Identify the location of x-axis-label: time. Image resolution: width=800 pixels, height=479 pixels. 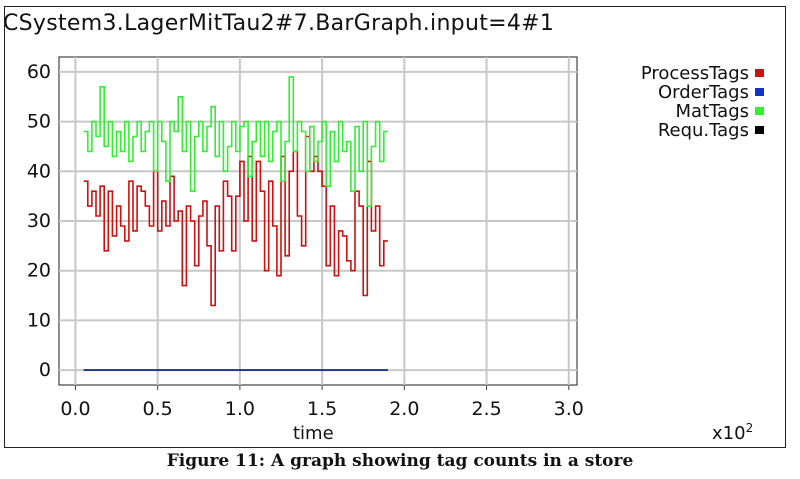
(313, 433).